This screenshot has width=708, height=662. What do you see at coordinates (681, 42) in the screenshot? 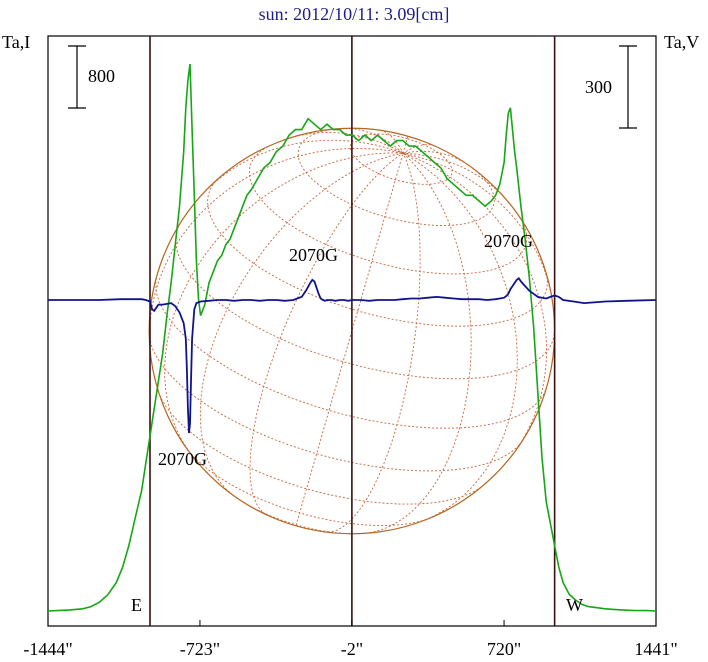
I see `right-axis-label: Ta,V` at bounding box center [681, 42].